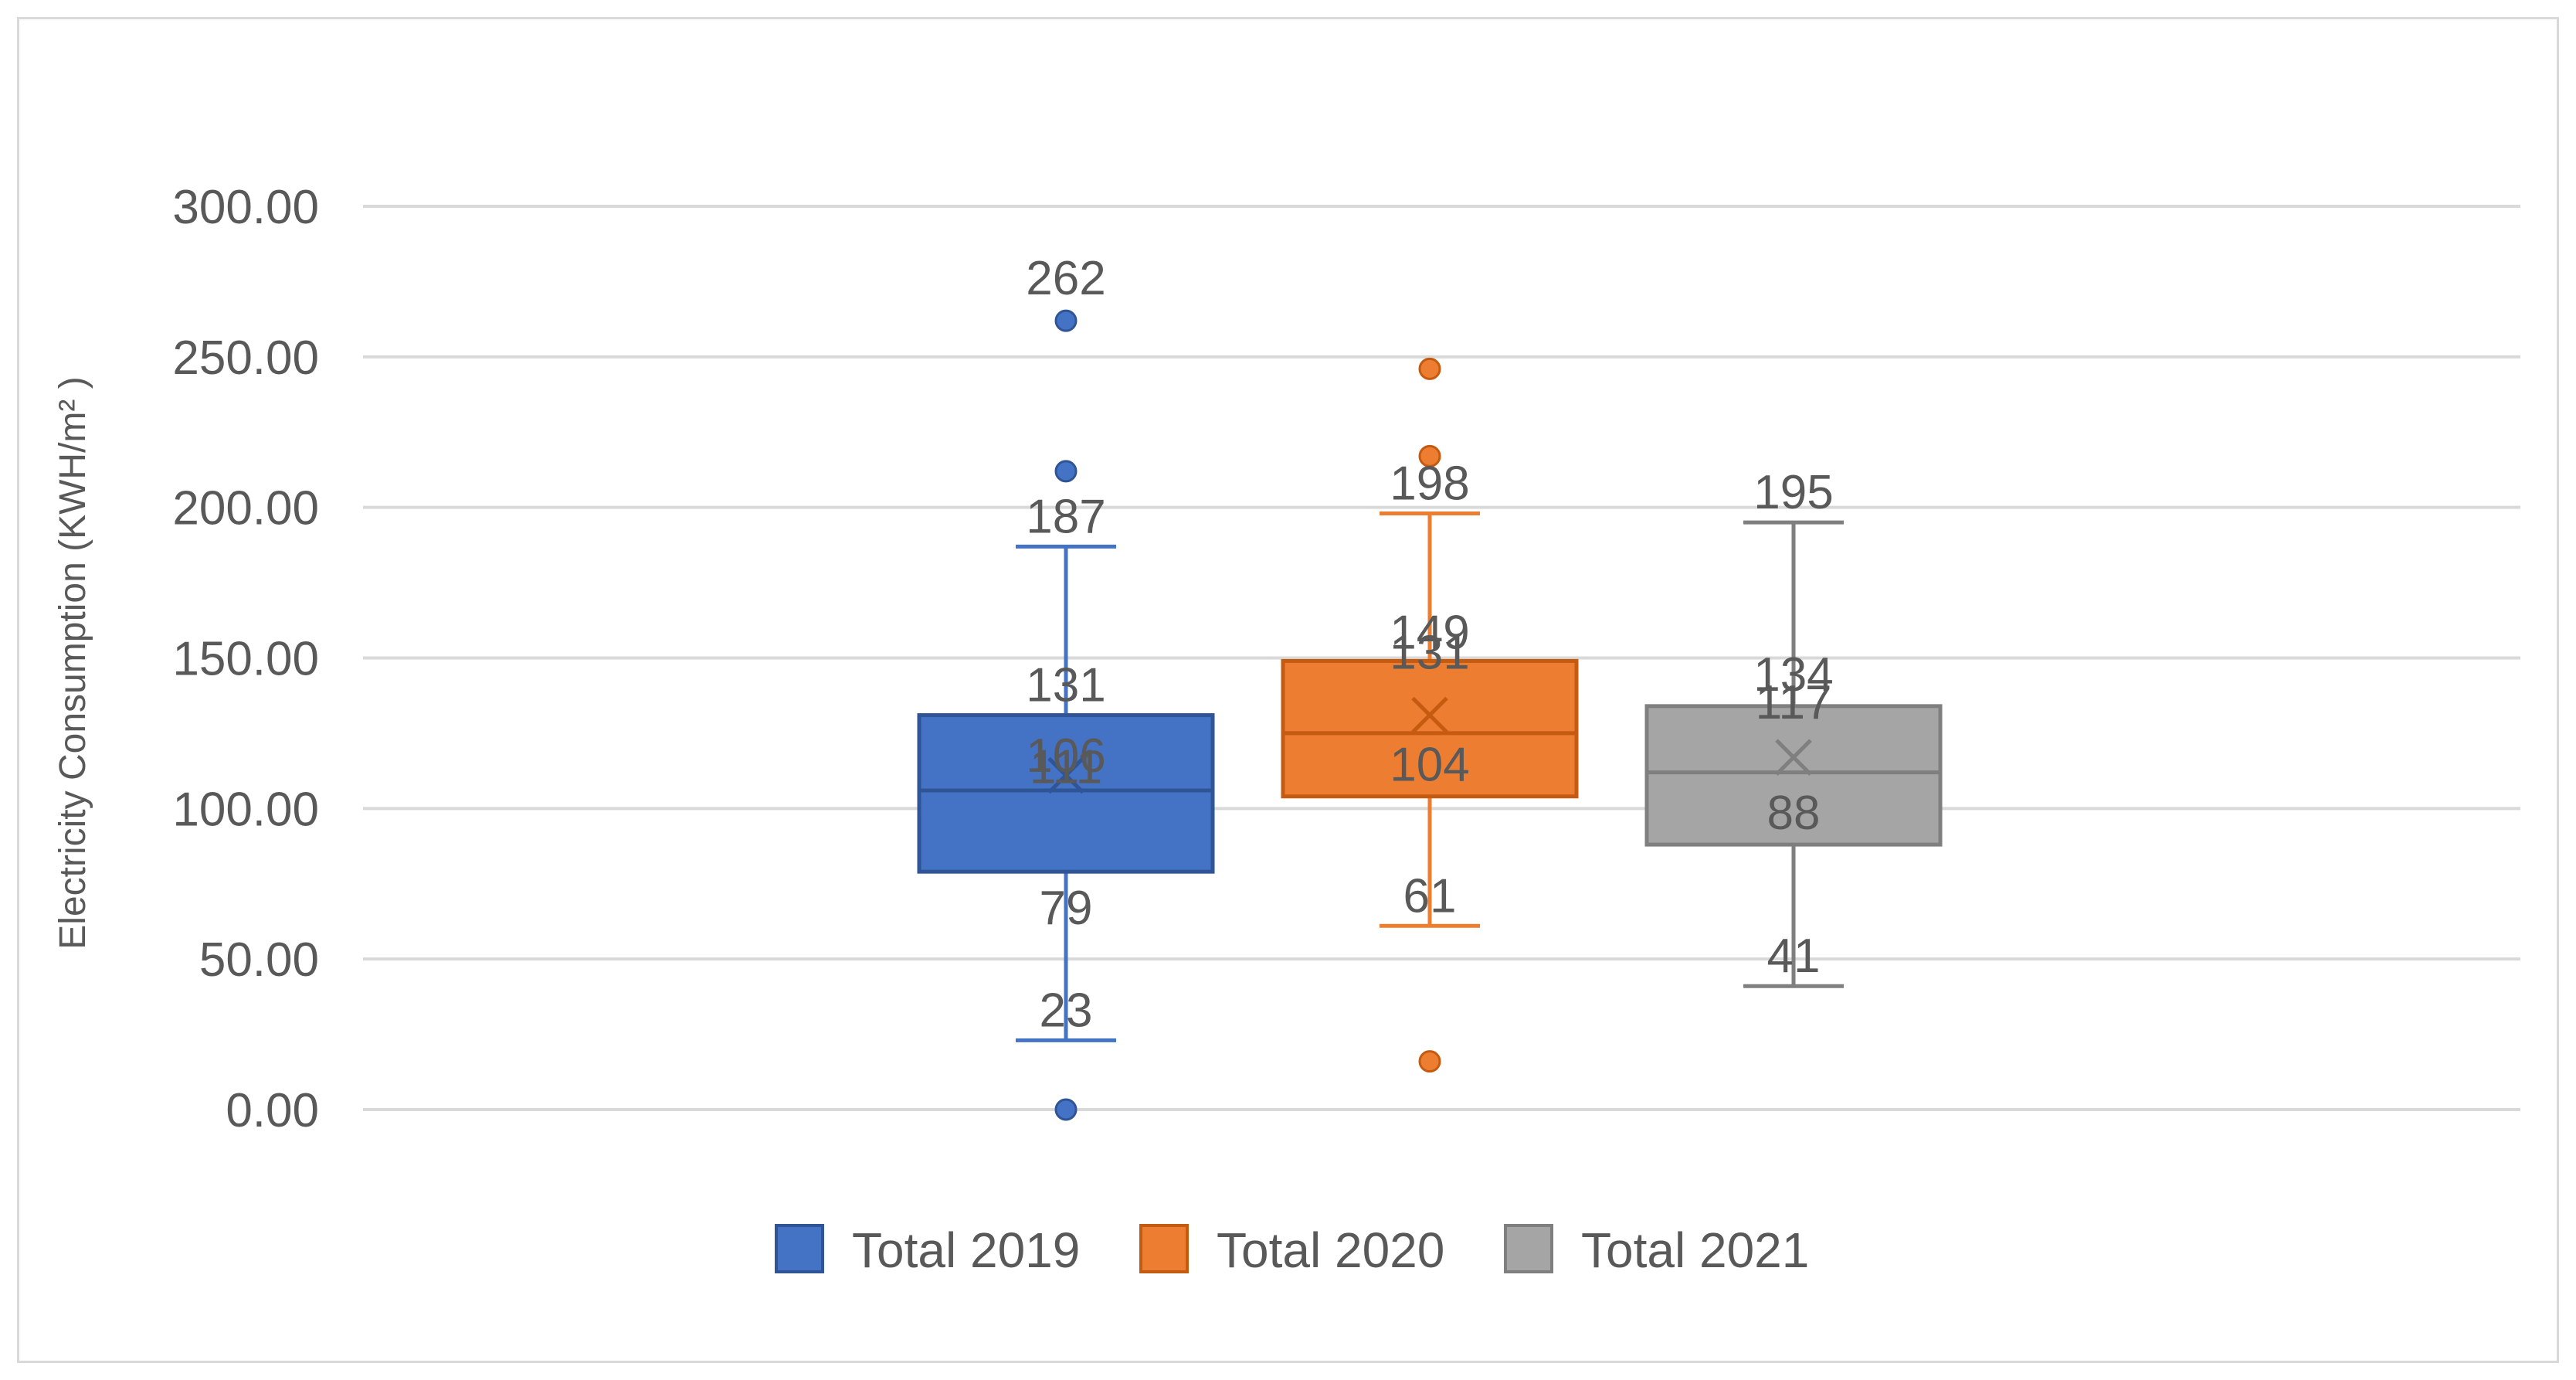 This screenshot has height=1380, width=2576. I want to click on data-label: 198, so click(1429, 483).